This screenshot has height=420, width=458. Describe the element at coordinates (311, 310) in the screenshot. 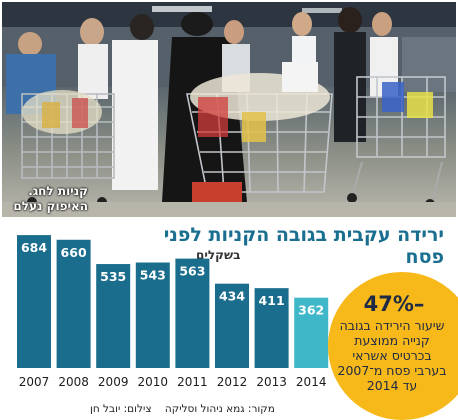

I see `bar-value-label: 362` at that location.